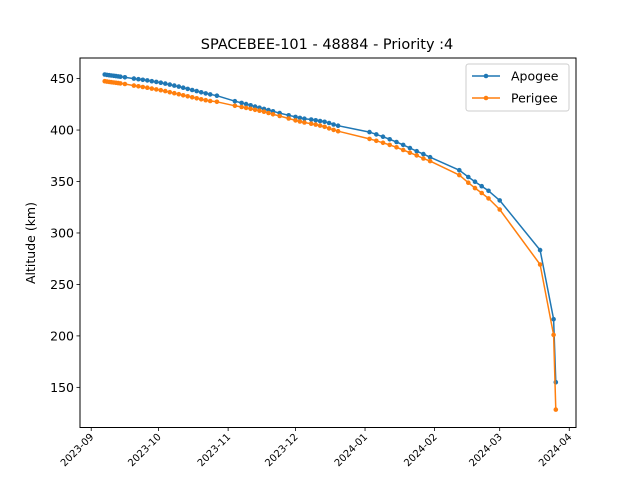  What do you see at coordinates (77, 450) in the screenshot?
I see `x-tick-label: 2023-09` at bounding box center [77, 450].